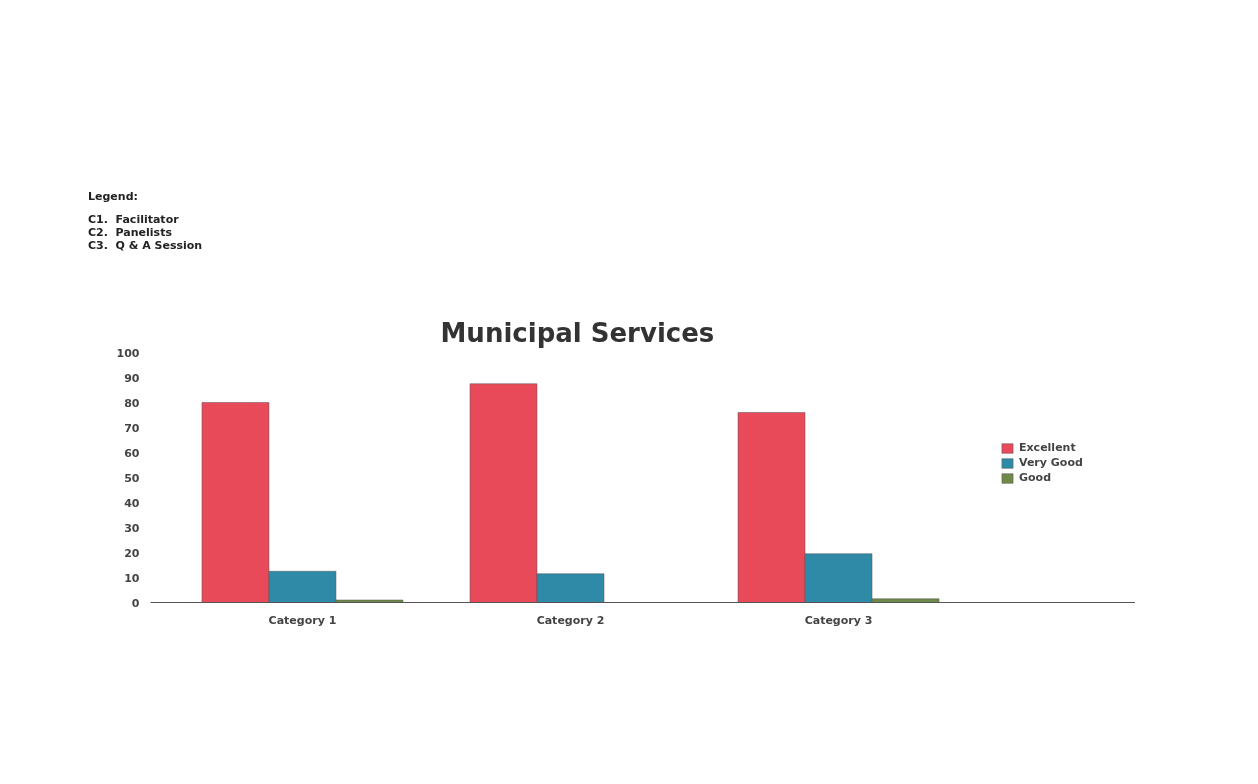 The image size is (1258, 784). Describe the element at coordinates (130, 232) in the screenshot. I see `text: C2. Panelists` at that location.